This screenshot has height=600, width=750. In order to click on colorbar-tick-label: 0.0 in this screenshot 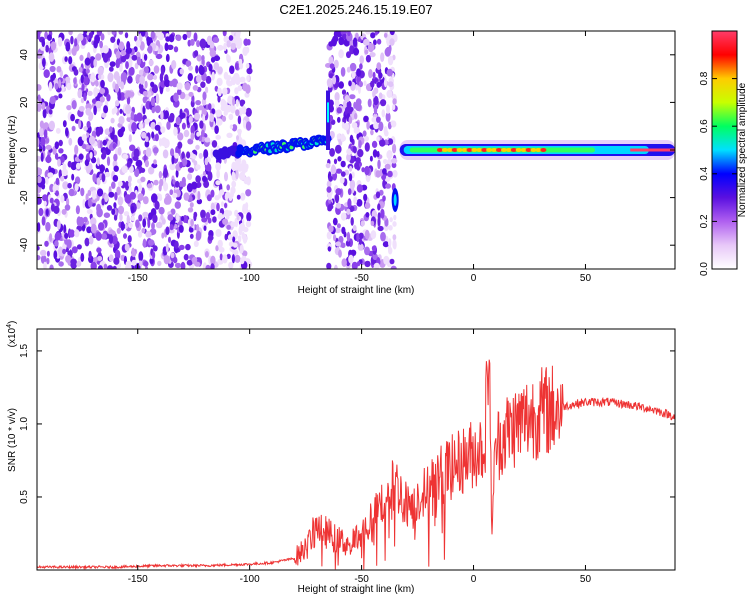, I will do `click(704, 269)`.